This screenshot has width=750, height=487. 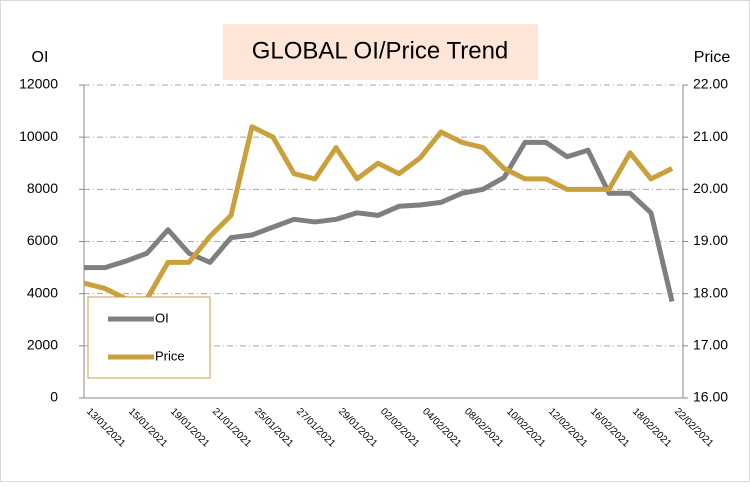 What do you see at coordinates (149, 337) in the screenshot?
I see `legend-box` at bounding box center [149, 337].